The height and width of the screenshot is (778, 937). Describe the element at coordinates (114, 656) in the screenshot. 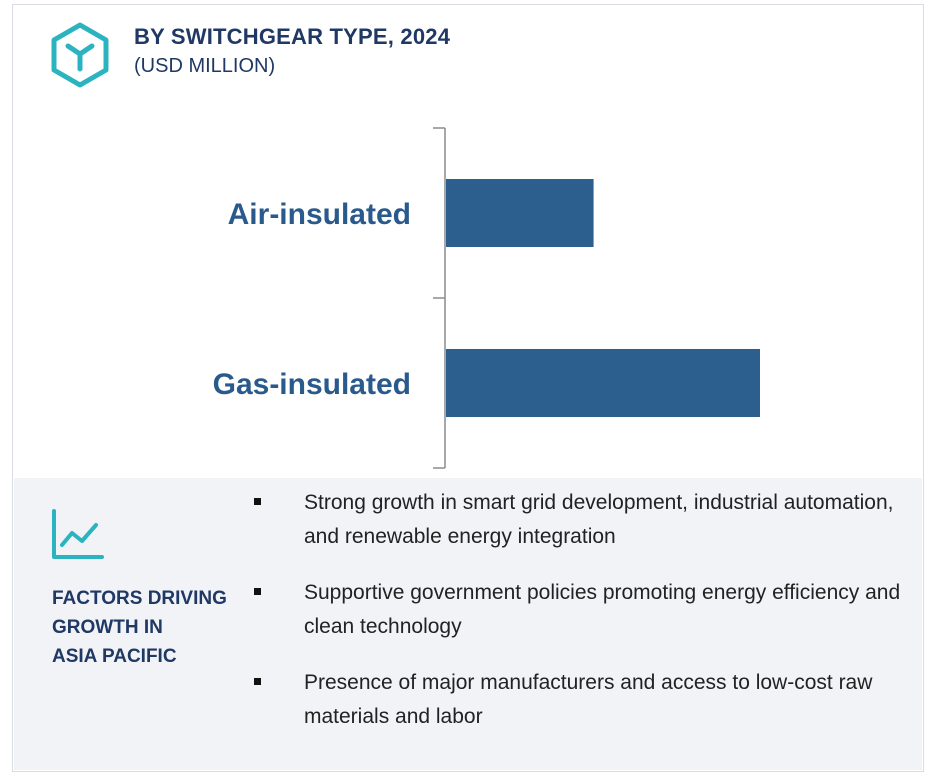

I see `factors-title-line: ASIA PACIFIC` at that location.